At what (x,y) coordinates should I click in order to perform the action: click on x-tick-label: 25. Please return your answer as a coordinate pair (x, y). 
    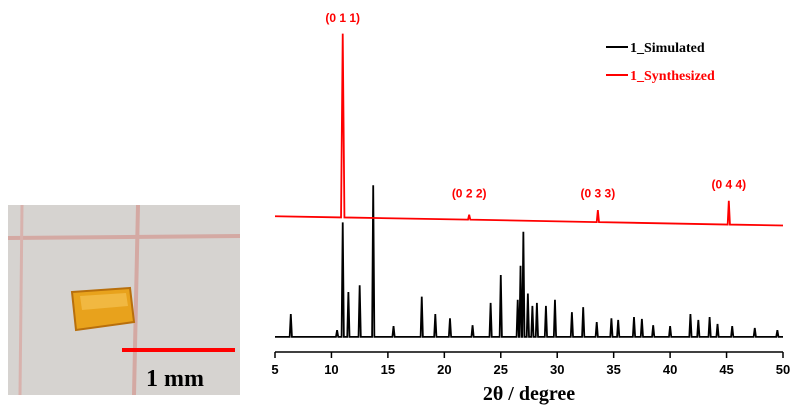
    Looking at the image, I should click on (501, 369).